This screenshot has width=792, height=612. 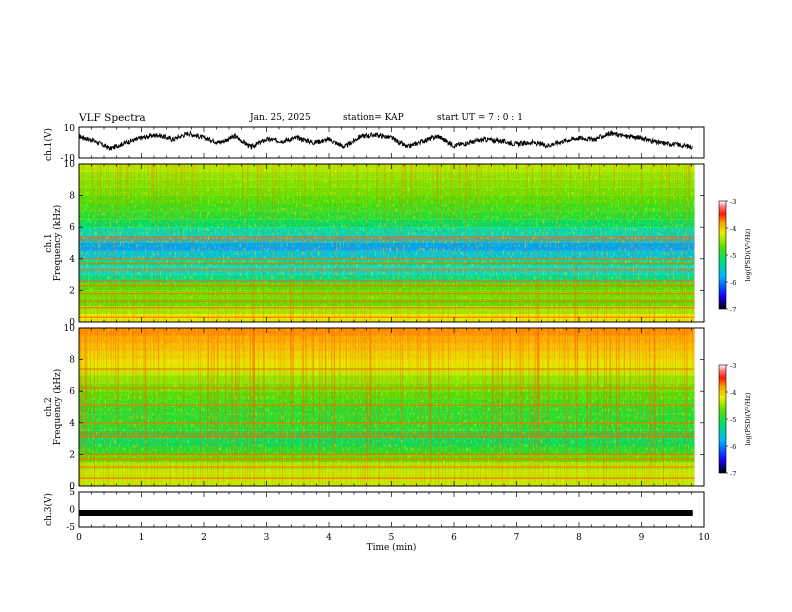 I want to click on ch1-colorbar-tick-label: -6, so click(x=733, y=283).